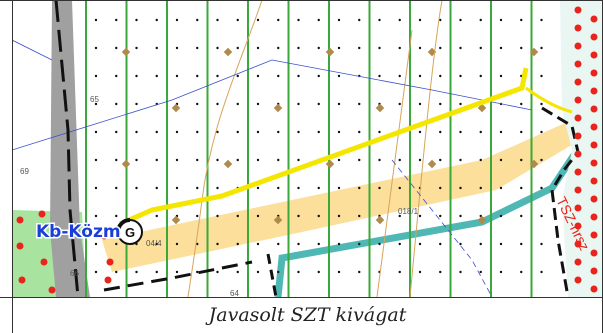 The image size is (603, 333). Describe the element at coordinates (408, 211) in the screenshot. I see `parcel-label: 018/1` at that location.